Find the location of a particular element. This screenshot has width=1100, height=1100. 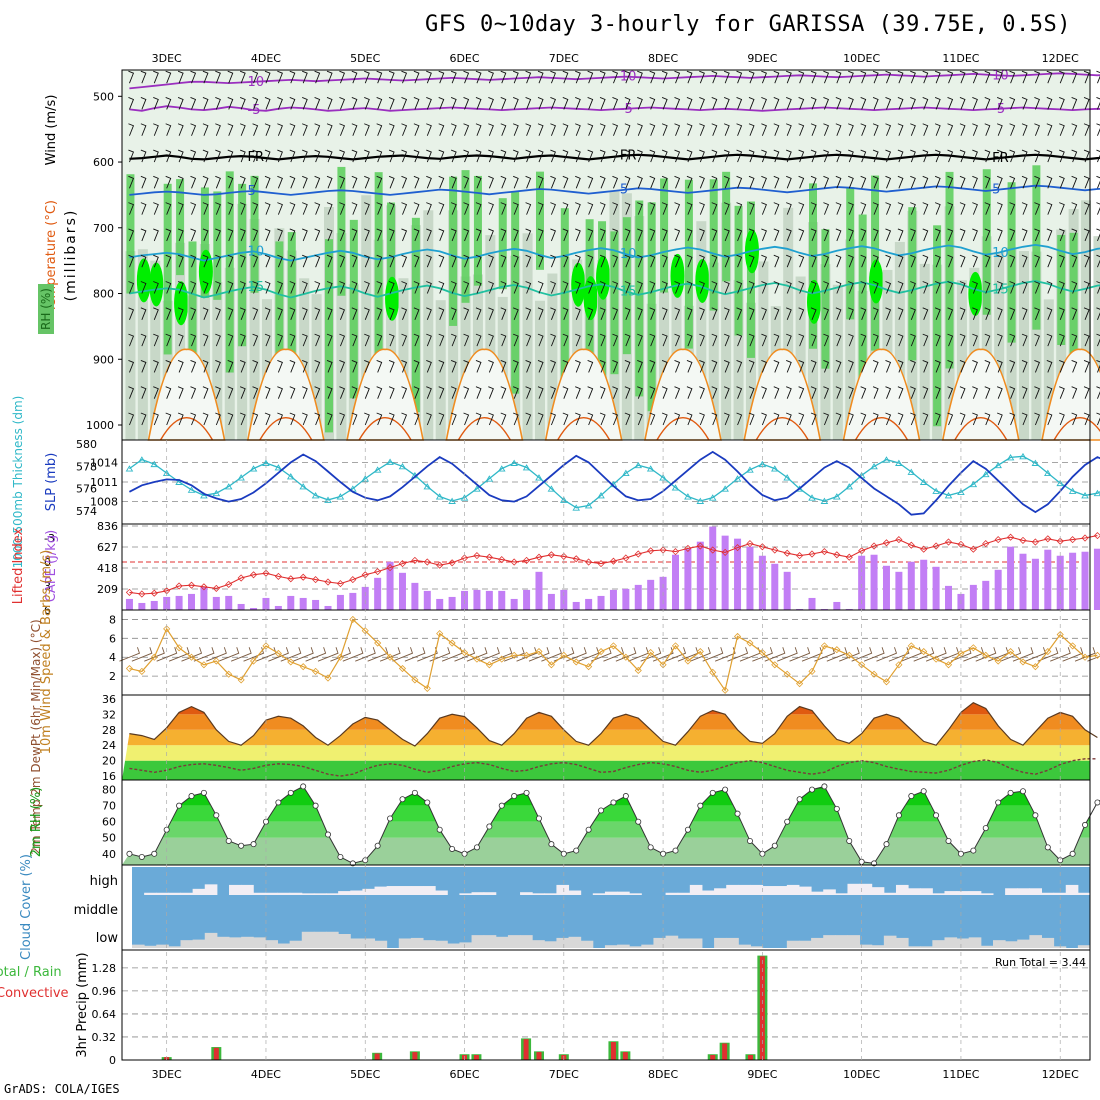

convective-label: Convective is located at coordinates (34, 993).